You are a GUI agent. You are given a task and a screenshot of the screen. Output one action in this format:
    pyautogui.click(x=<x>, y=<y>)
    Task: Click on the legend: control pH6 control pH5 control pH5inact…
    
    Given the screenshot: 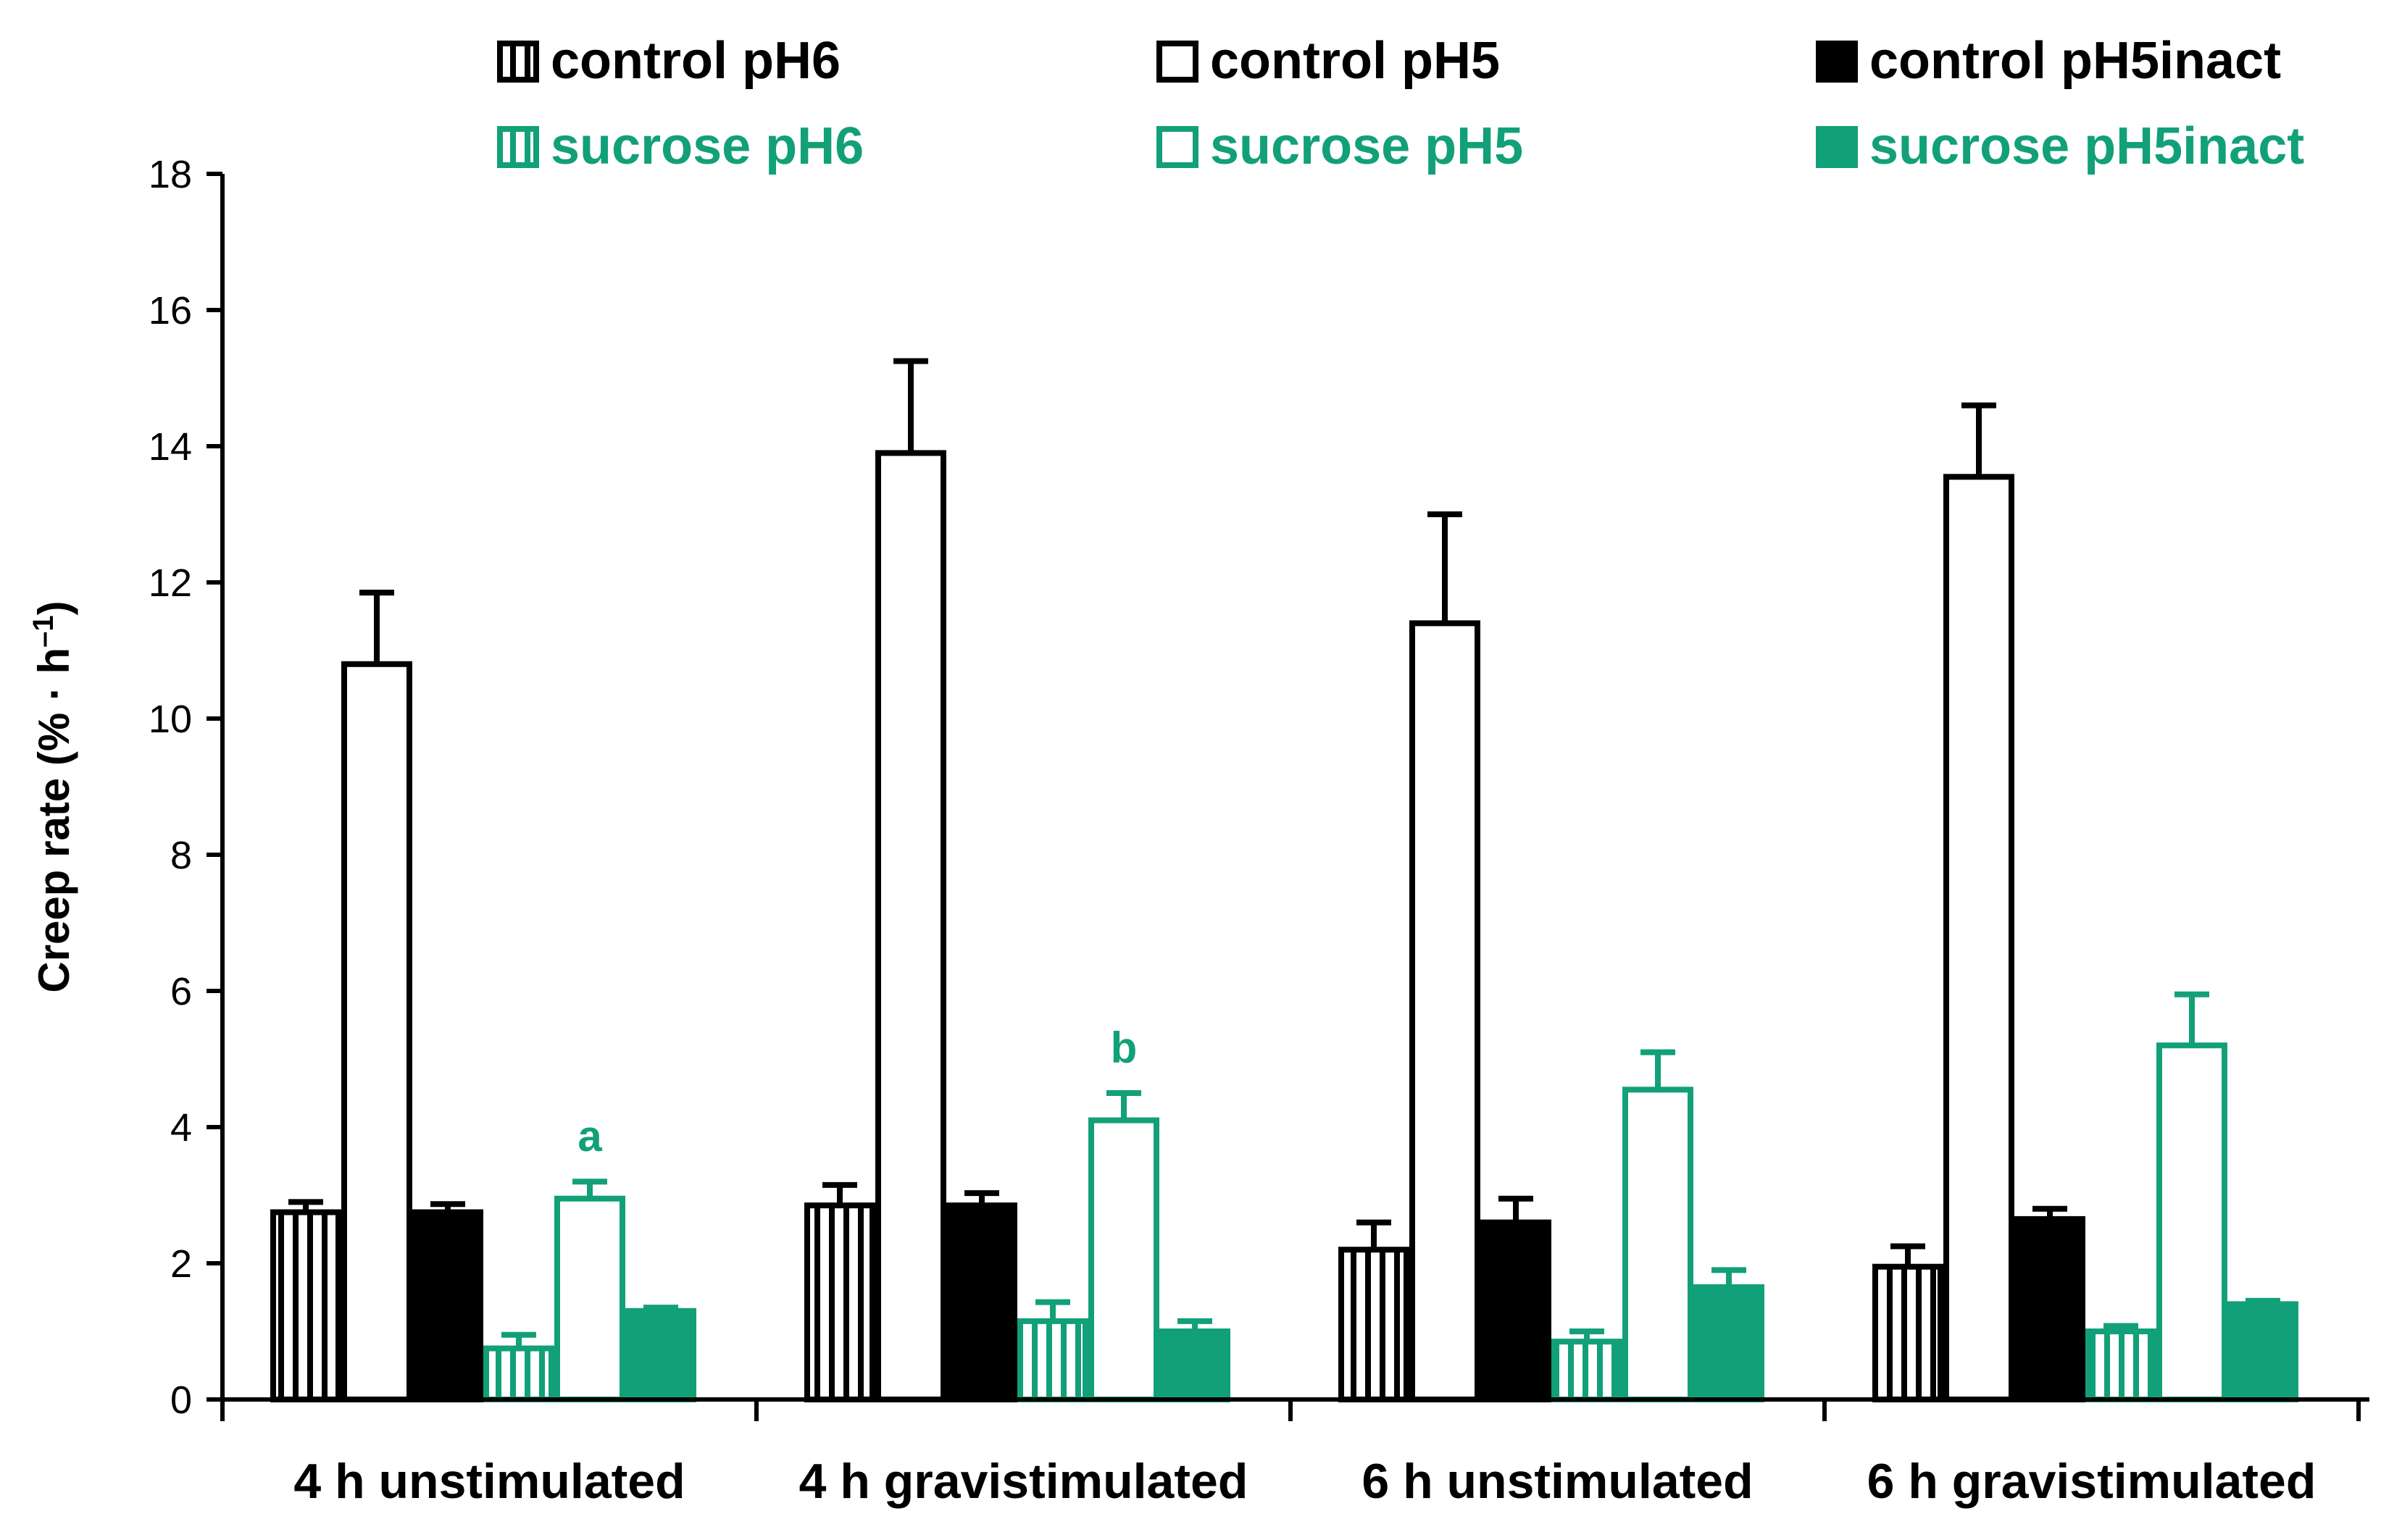 What is the action you would take?
    pyautogui.click(x=1401, y=103)
    